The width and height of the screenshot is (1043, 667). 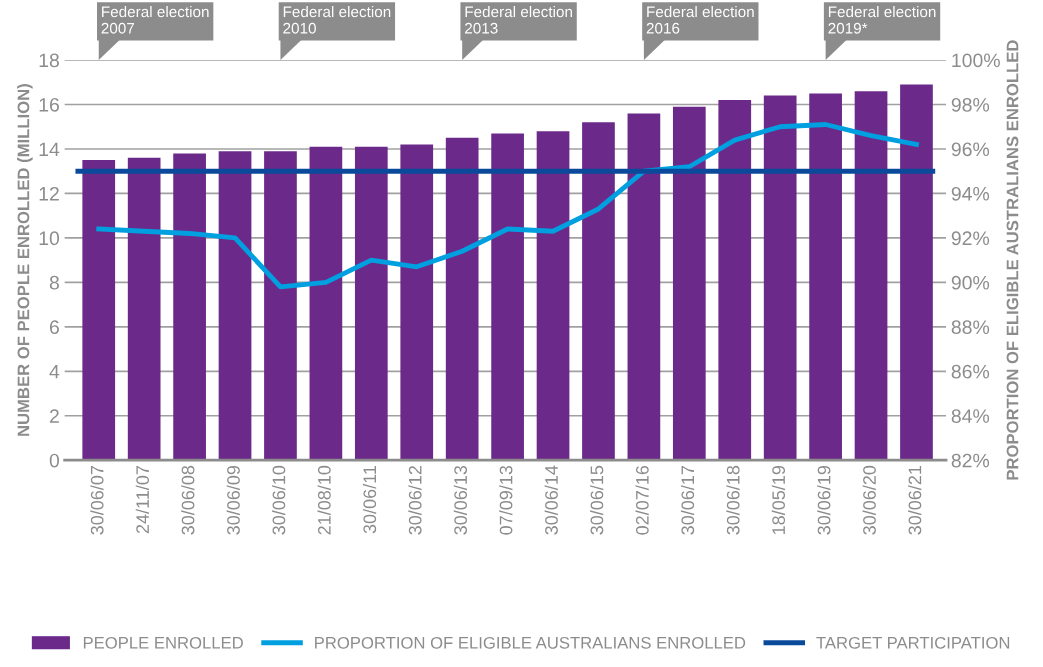 I want to click on y-tick-label: 8, so click(x=54, y=282).